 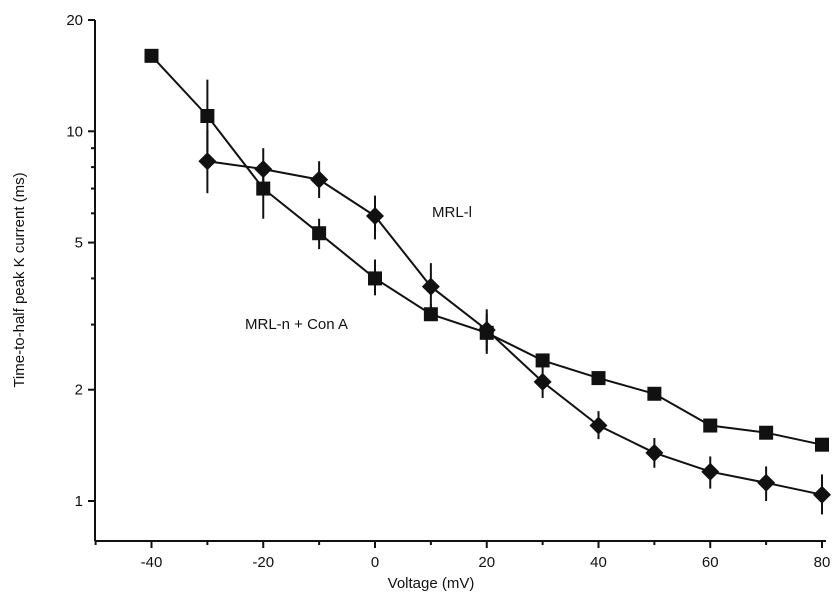 I want to click on annotation-mrl-l: MRL-l, so click(x=452, y=212).